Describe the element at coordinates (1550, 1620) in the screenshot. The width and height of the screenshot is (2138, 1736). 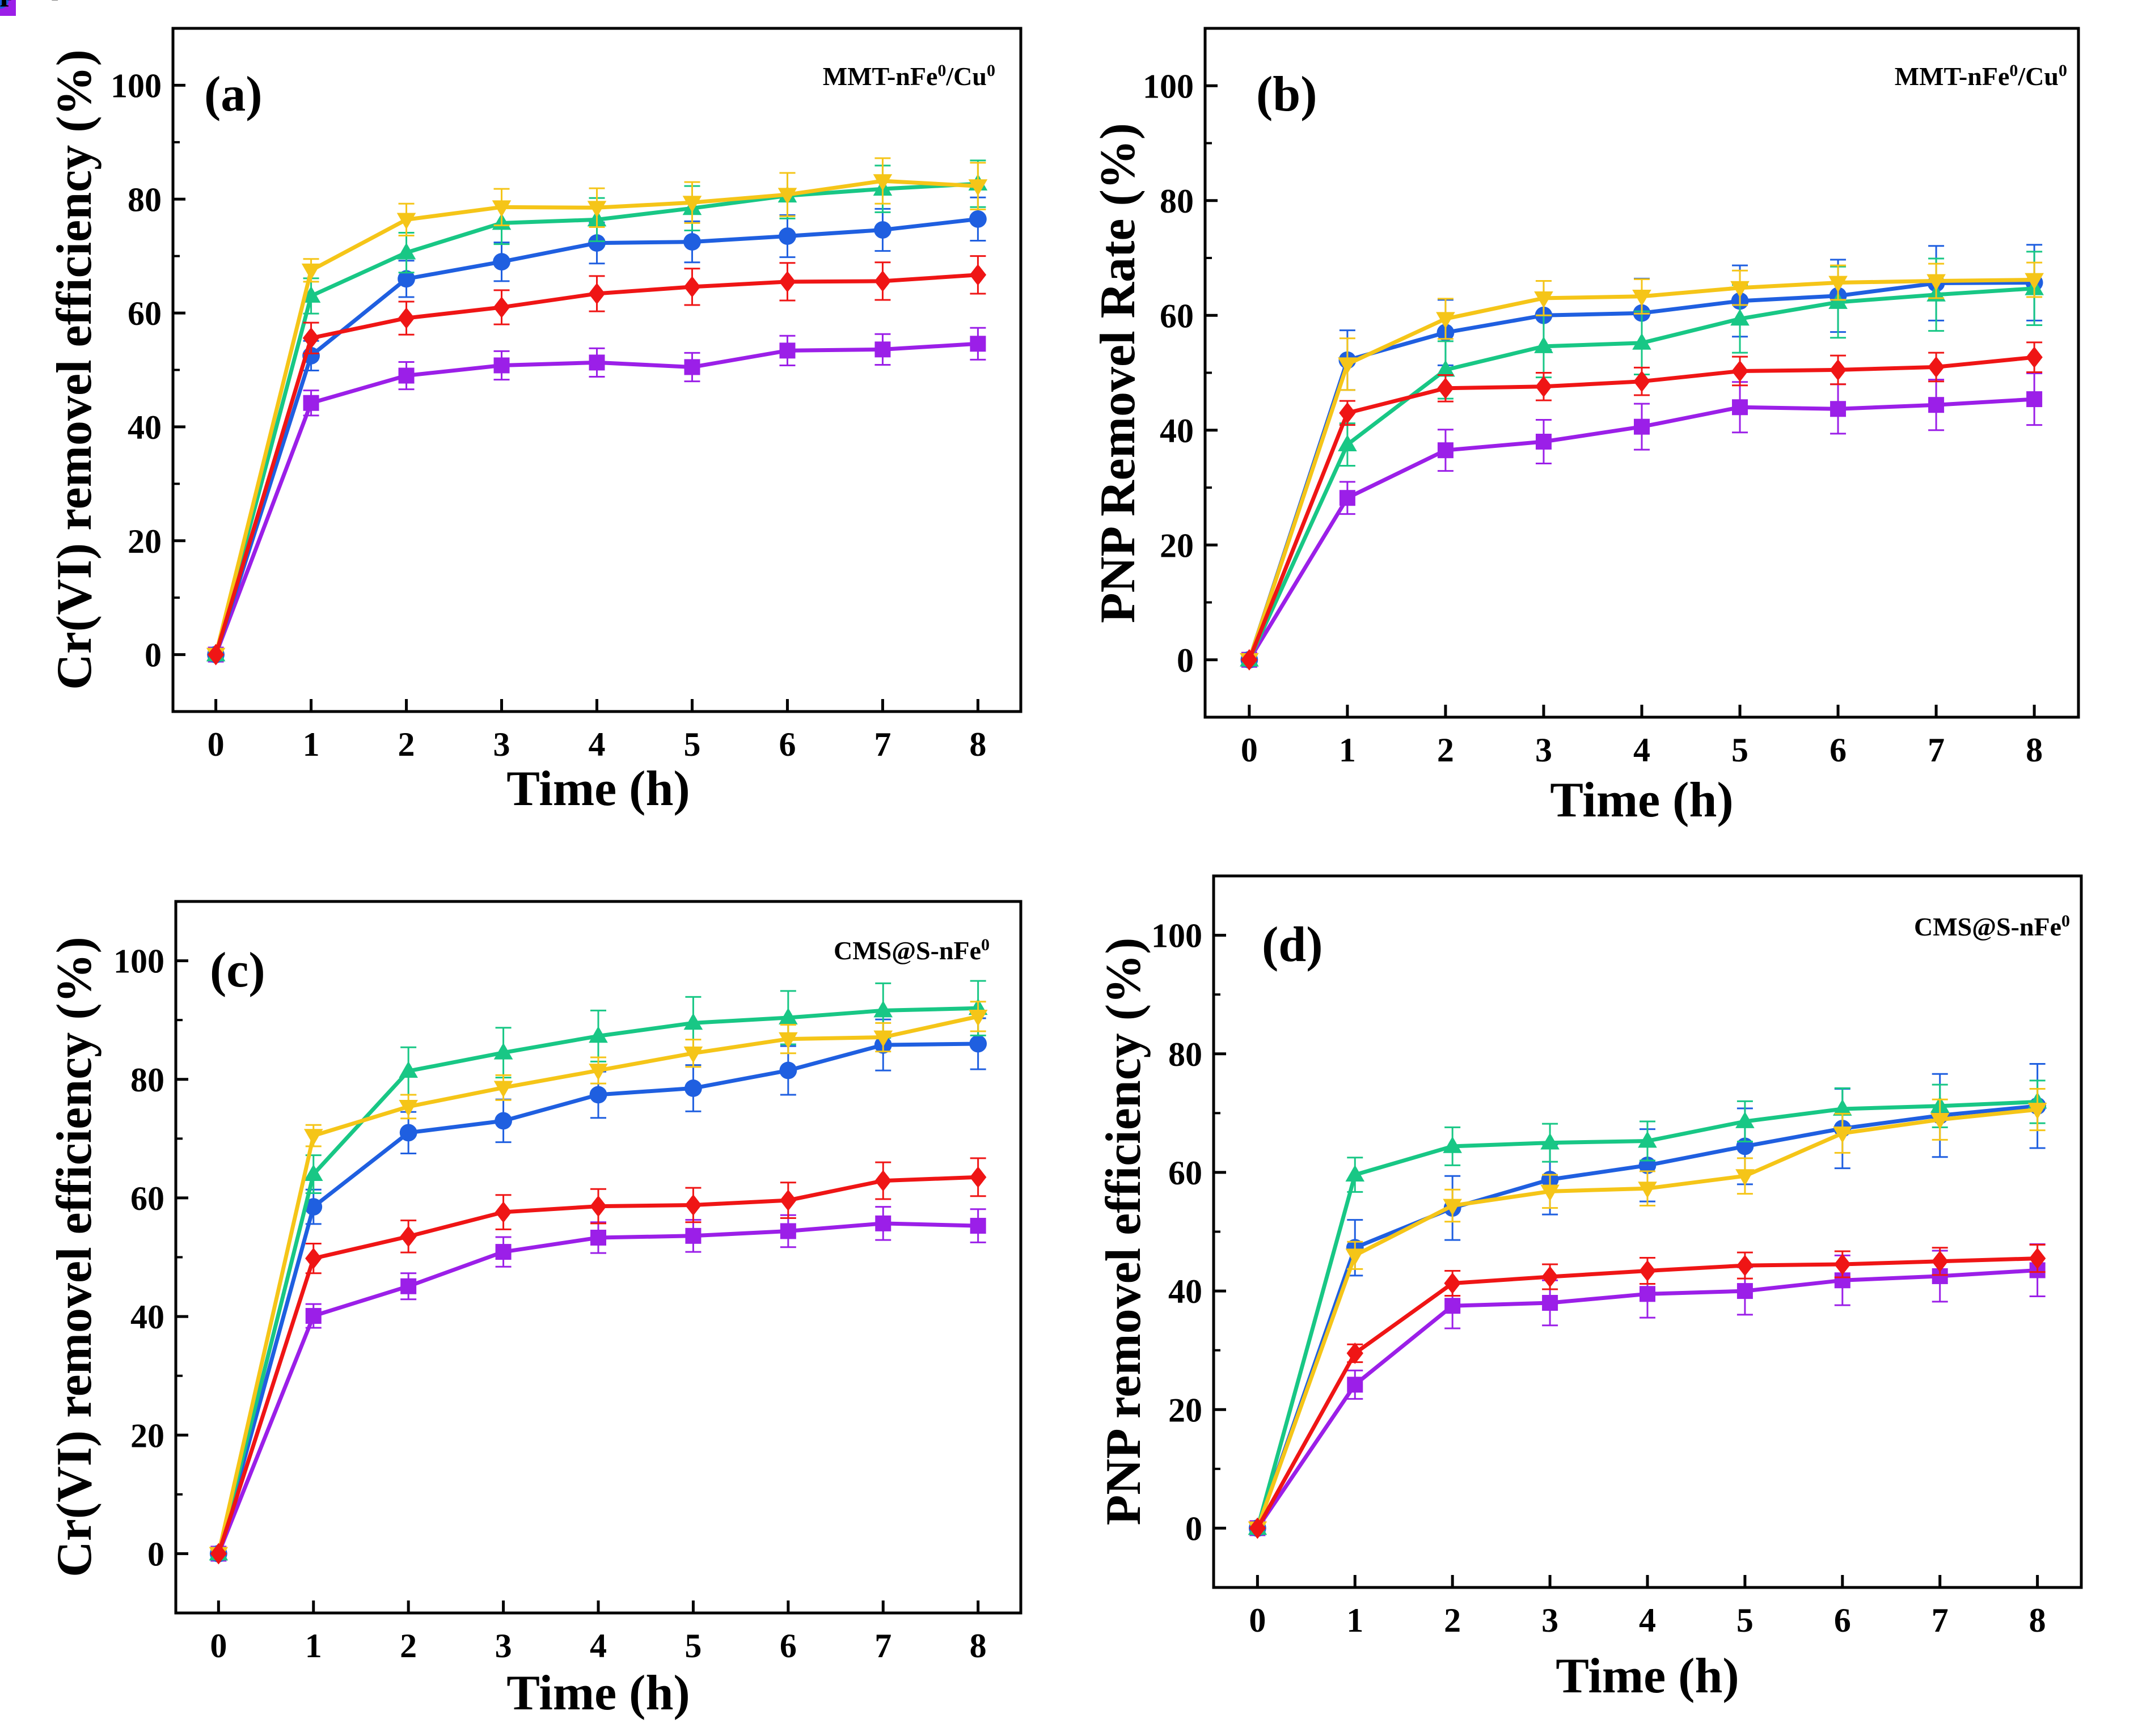
I see `panel-d-x-tick-label: 3` at that location.